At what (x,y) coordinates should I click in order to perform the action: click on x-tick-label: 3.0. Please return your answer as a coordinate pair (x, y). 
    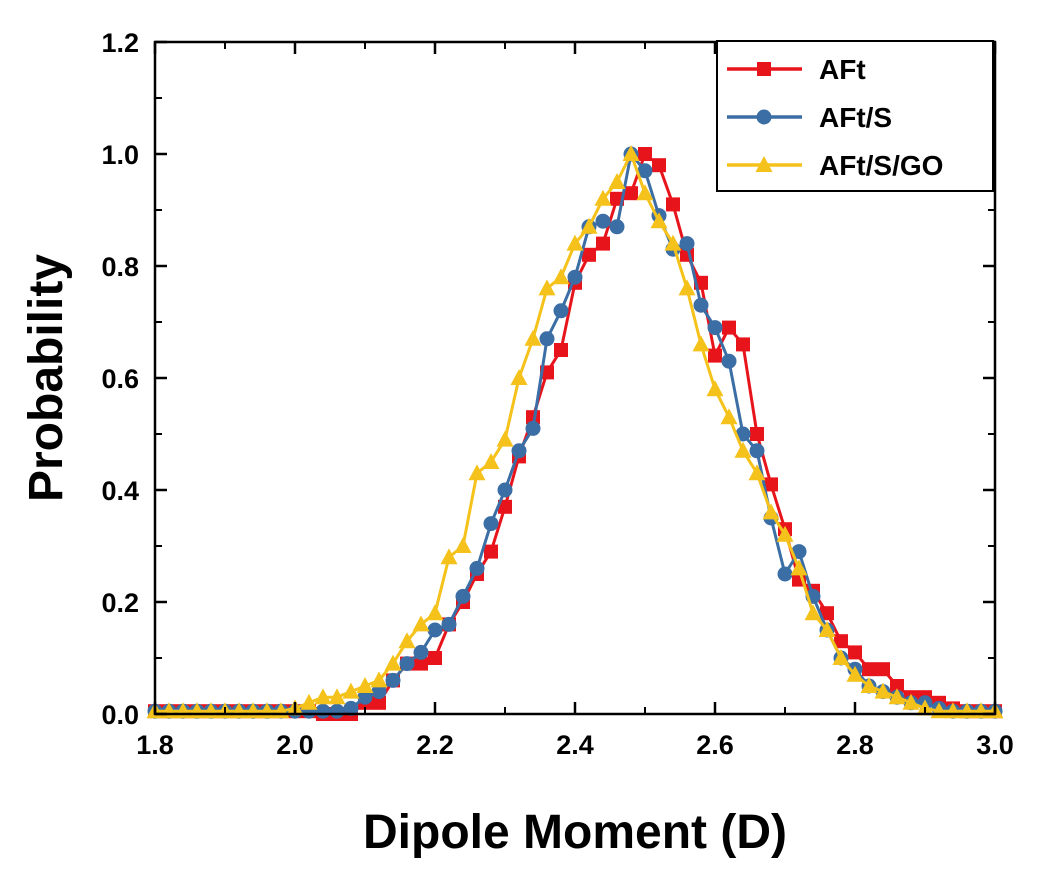
    Looking at the image, I should click on (995, 745).